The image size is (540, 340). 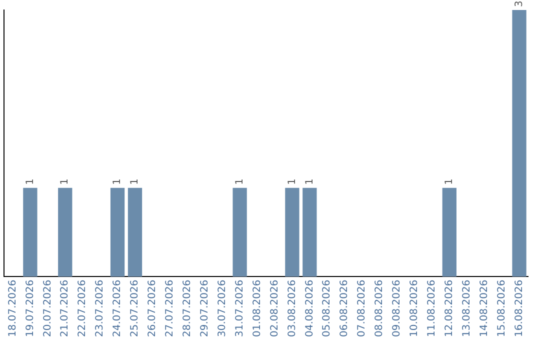 I want to click on x-tick-label: 02.08.2026, so click(x=274, y=309).